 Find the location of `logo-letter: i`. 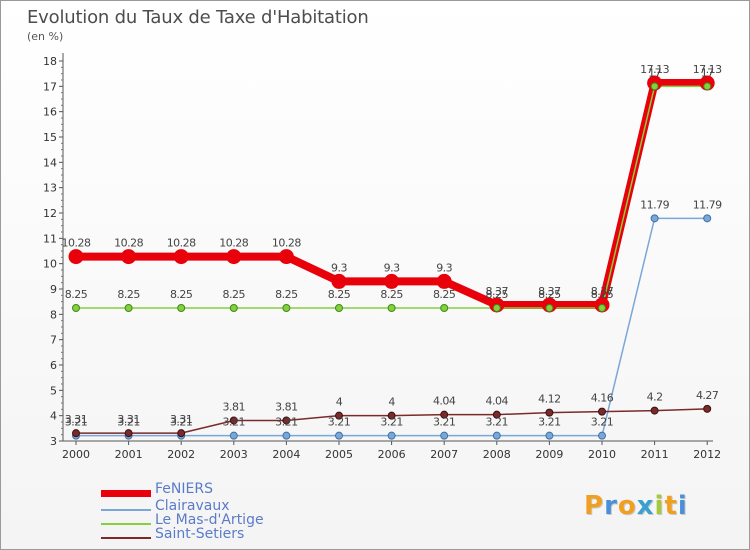

logo-letter: i is located at coordinates (682, 506).